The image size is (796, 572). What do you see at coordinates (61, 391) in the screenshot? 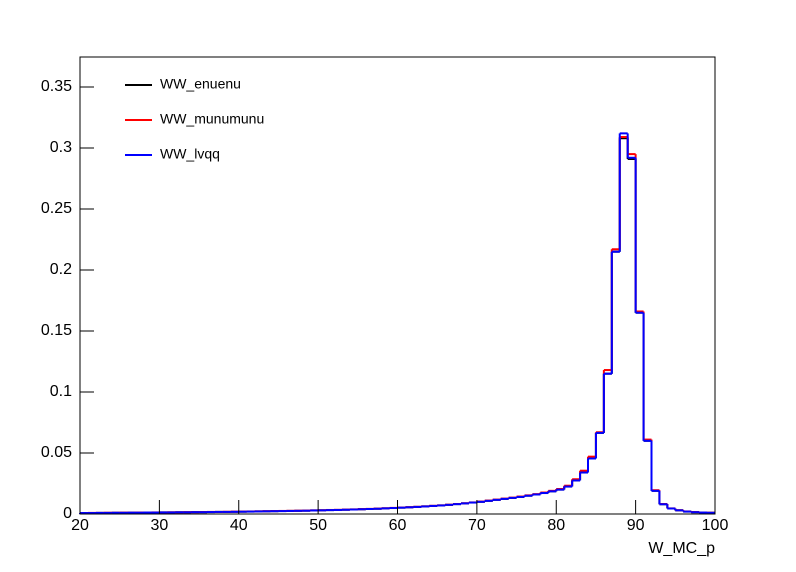
I see `y-tick-label: 0.1` at bounding box center [61, 391].